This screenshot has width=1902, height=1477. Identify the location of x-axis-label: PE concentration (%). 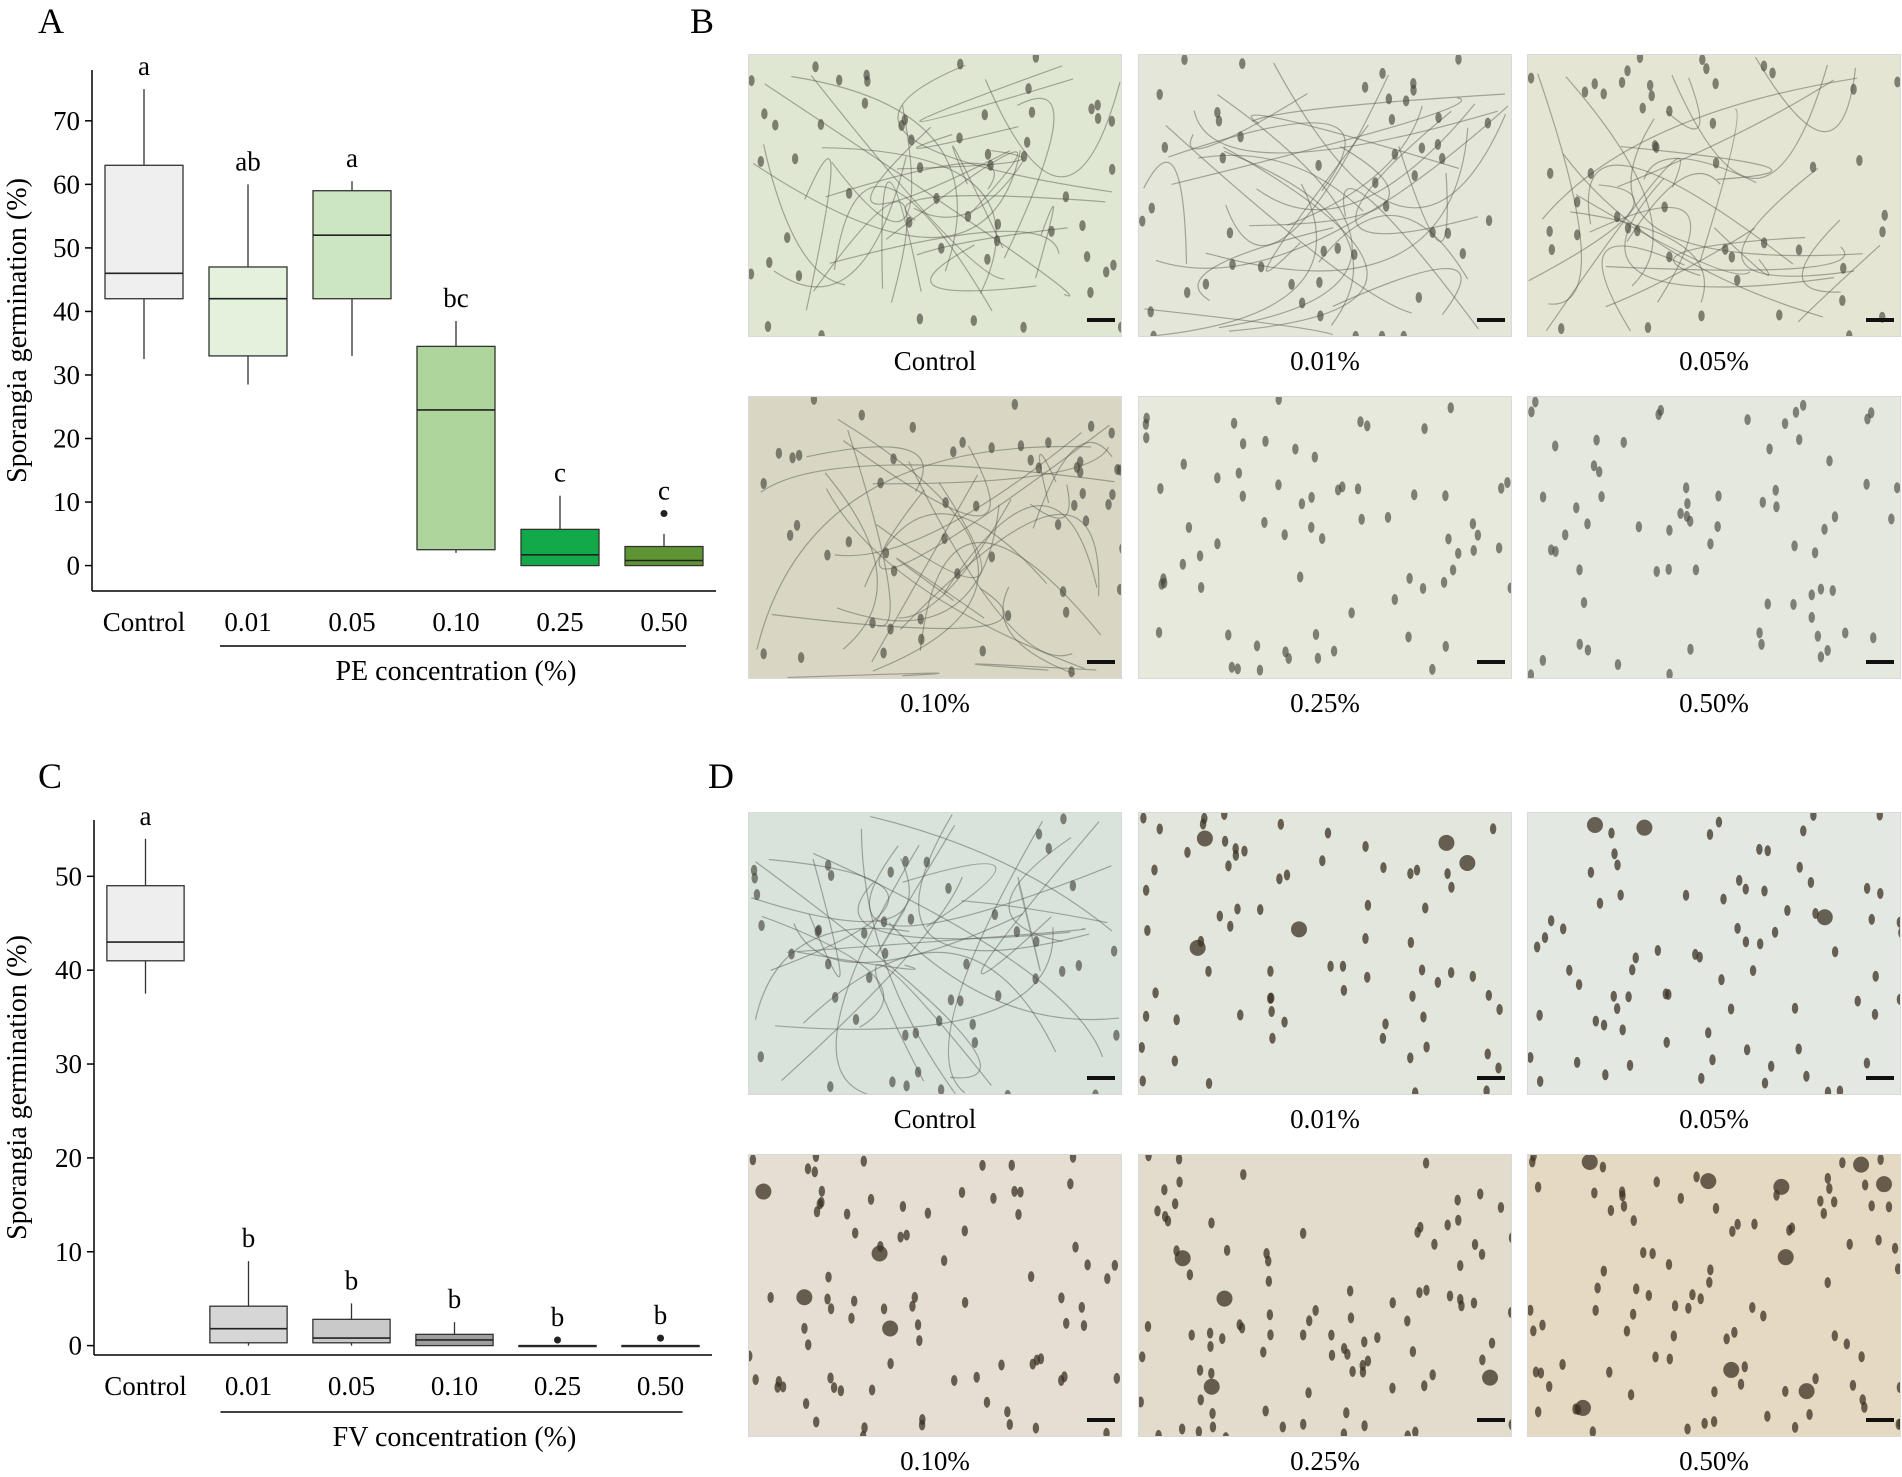
(455, 671).